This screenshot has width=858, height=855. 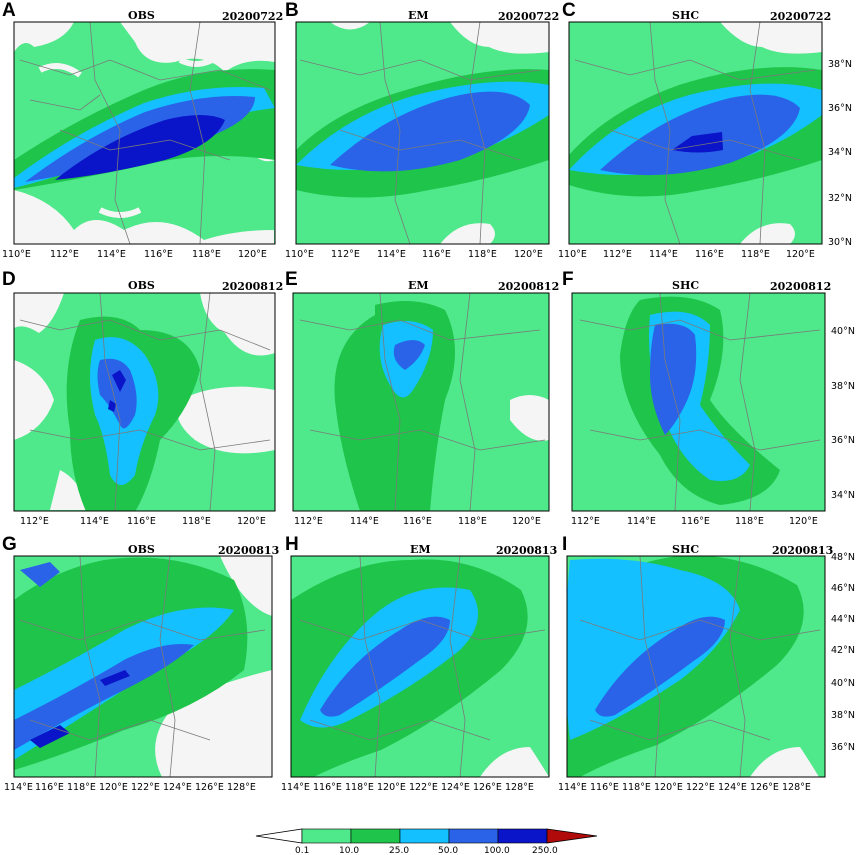 I want to click on colorbar-label: 50.0, so click(x=448, y=850).